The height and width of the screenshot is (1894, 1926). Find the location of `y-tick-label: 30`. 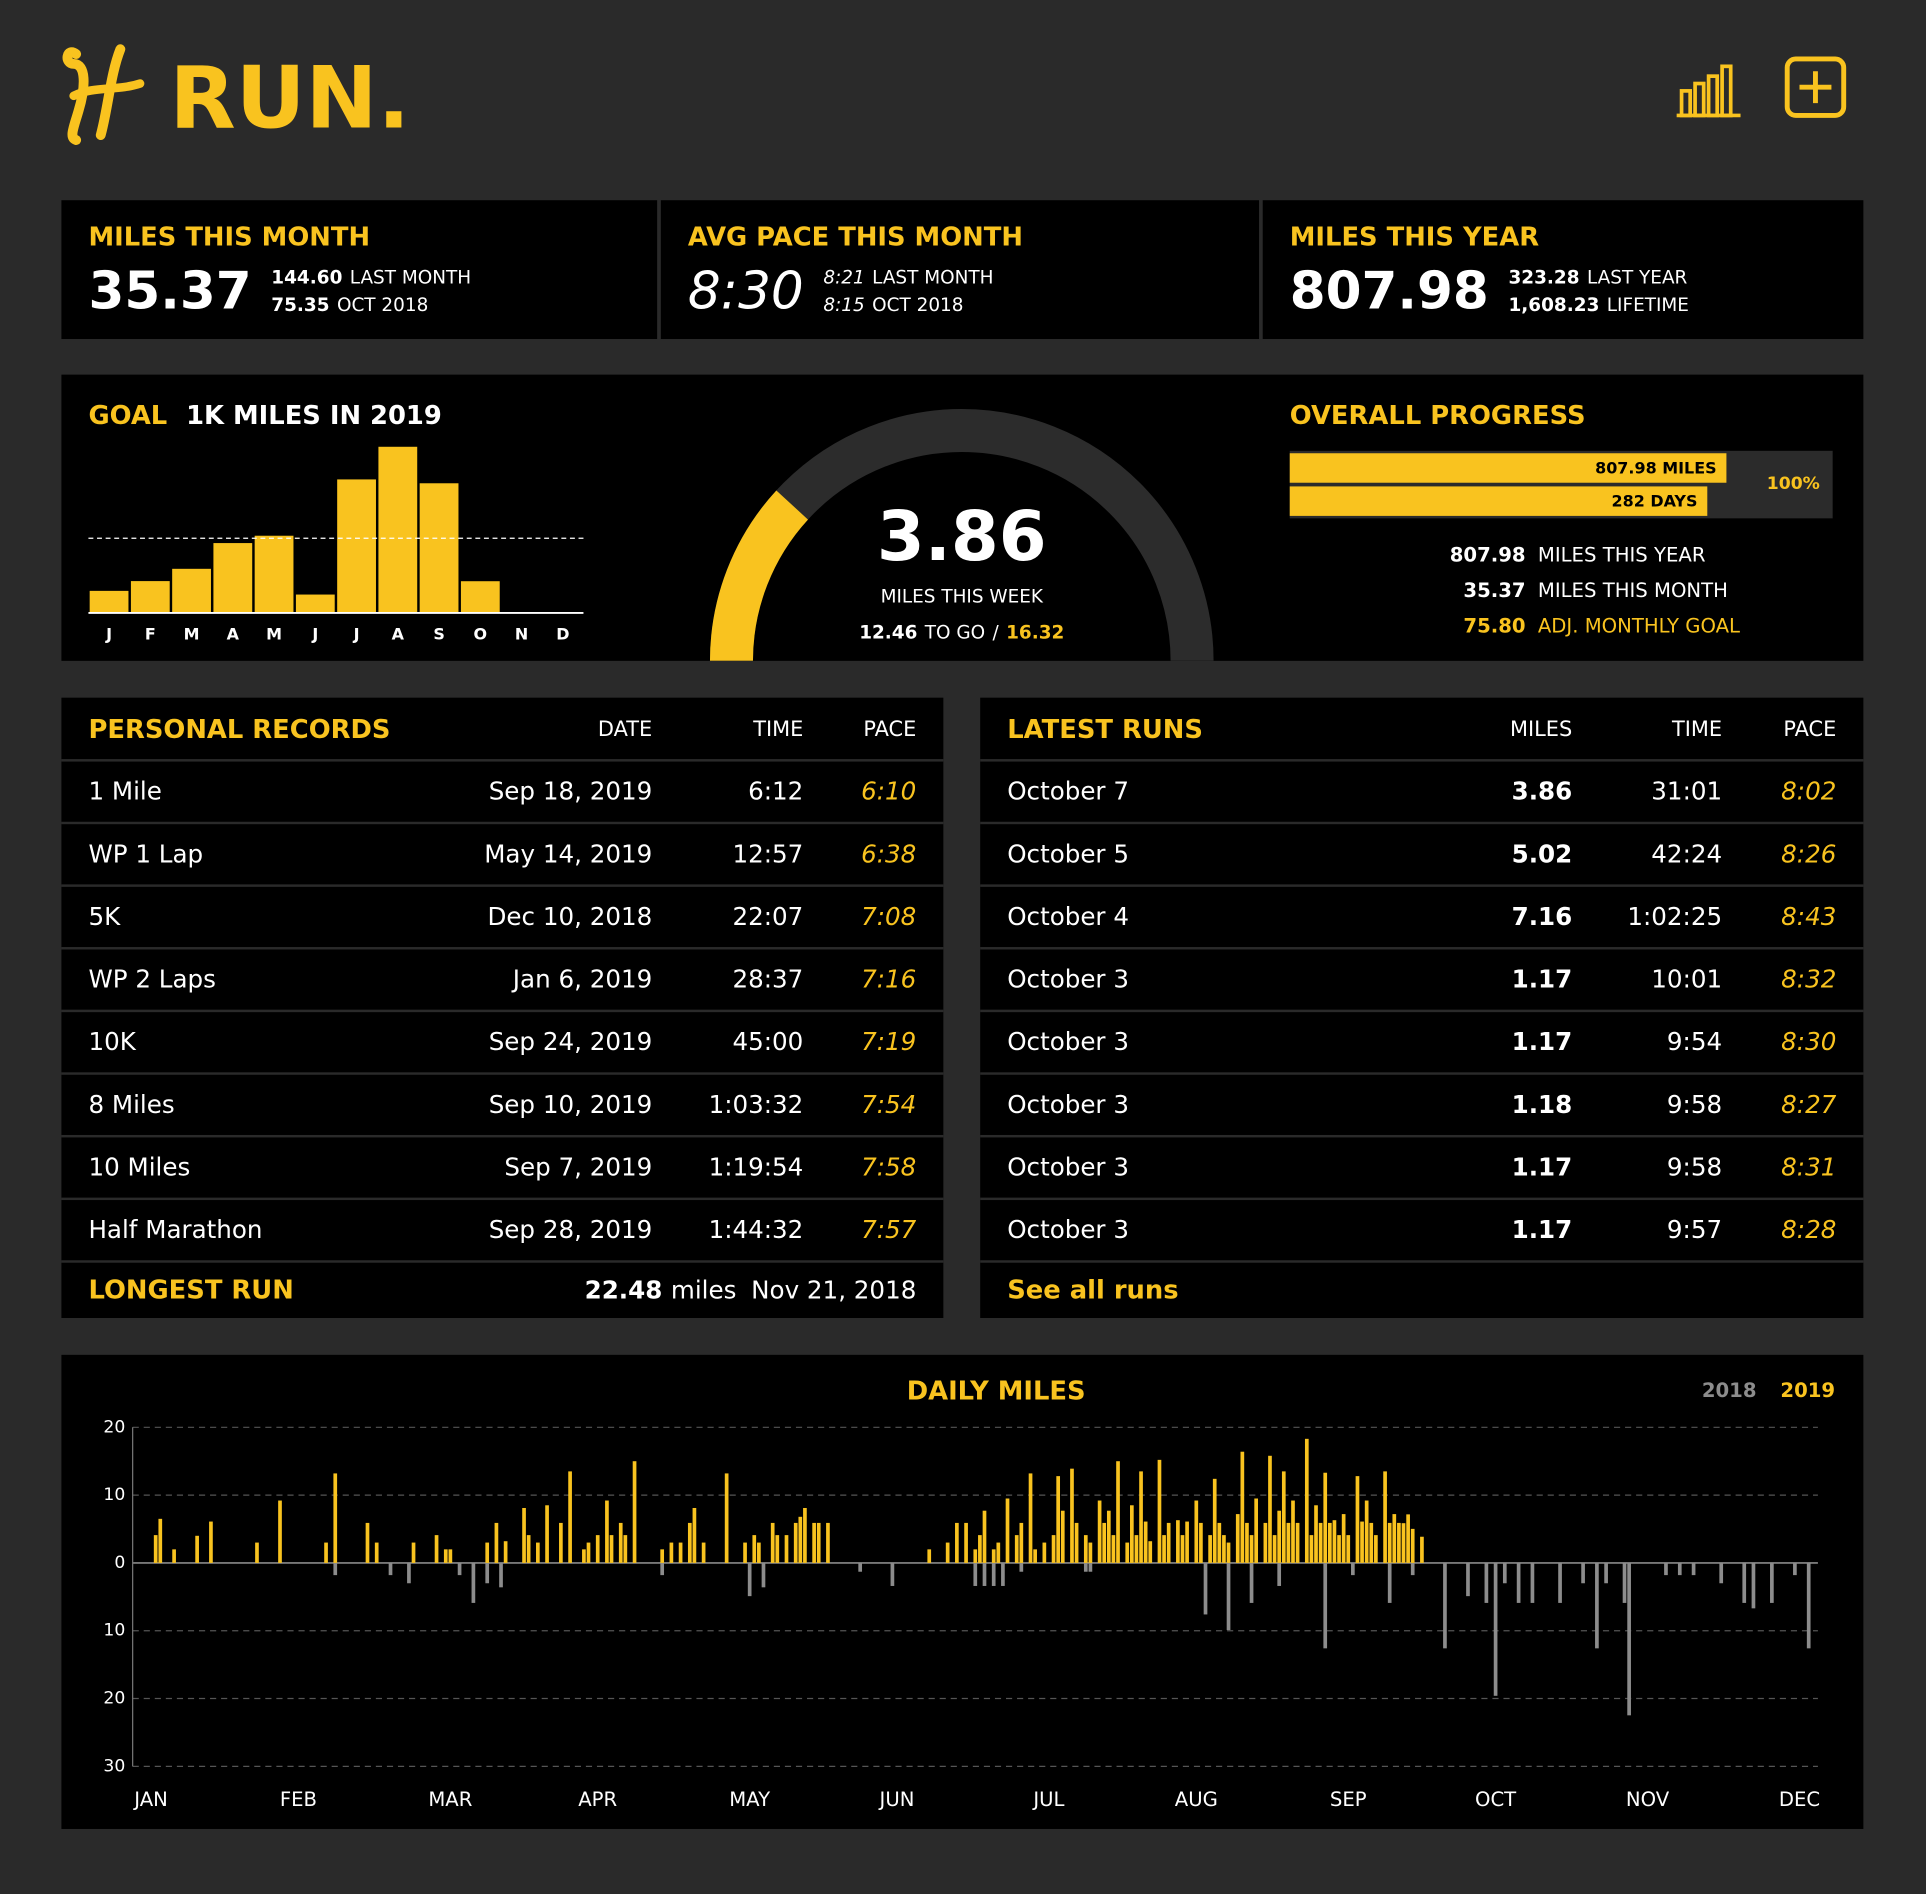

y-tick-label: 30 is located at coordinates (114, 1766).